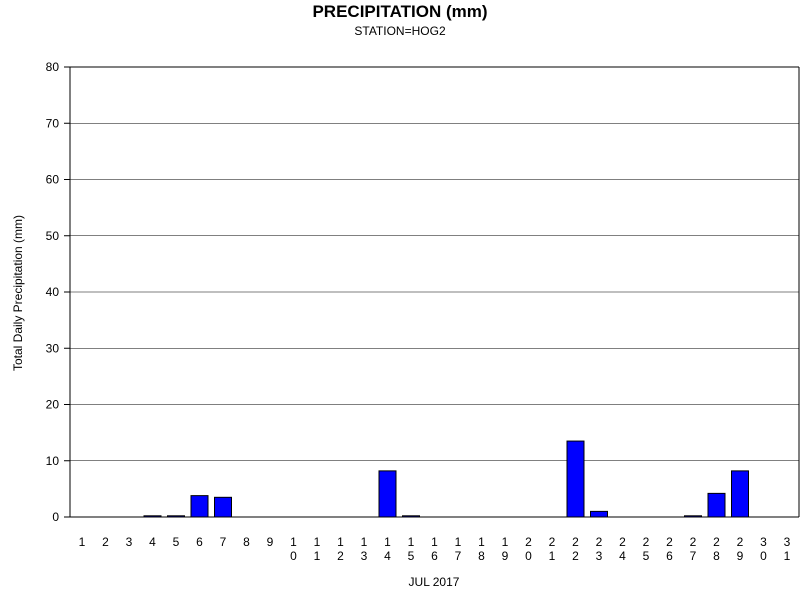  What do you see at coordinates (53, 405) in the screenshot?
I see `y-tick-label: 20` at bounding box center [53, 405].